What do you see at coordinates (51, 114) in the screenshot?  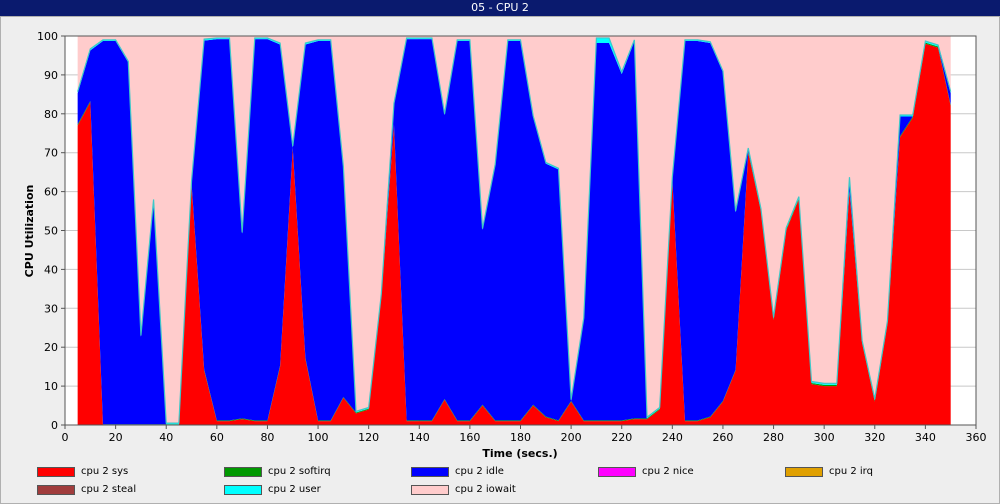 I see `y-tick-label: 80` at bounding box center [51, 114].